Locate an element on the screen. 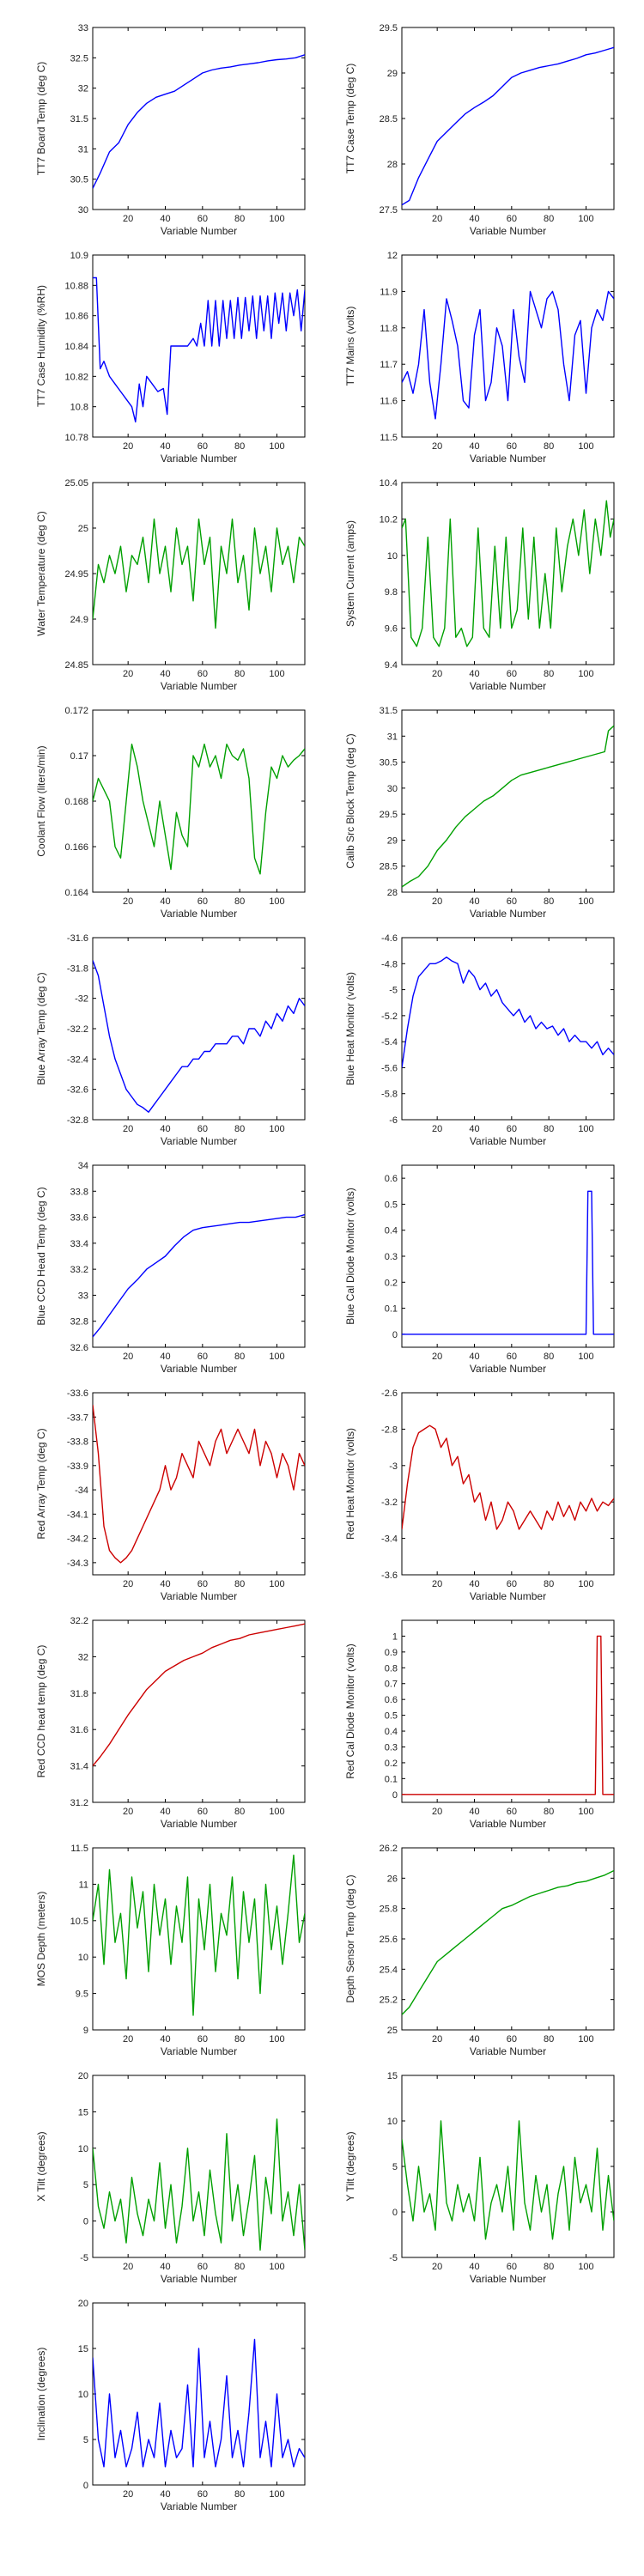 Image resolution: width=644 pixels, height=2576 pixels. y-tick-label: 31.8 is located at coordinates (79, 1694).